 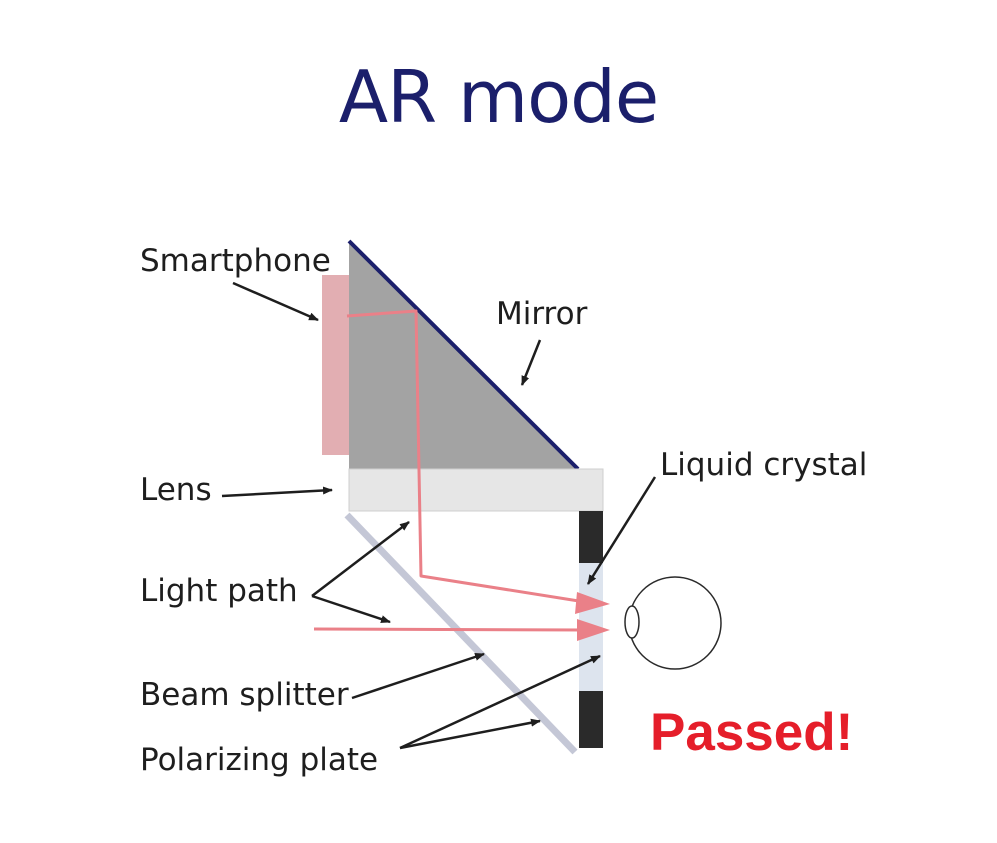 What do you see at coordinates (259, 760) in the screenshot?
I see `polarizing-plate-label: Polarizing plate` at bounding box center [259, 760].